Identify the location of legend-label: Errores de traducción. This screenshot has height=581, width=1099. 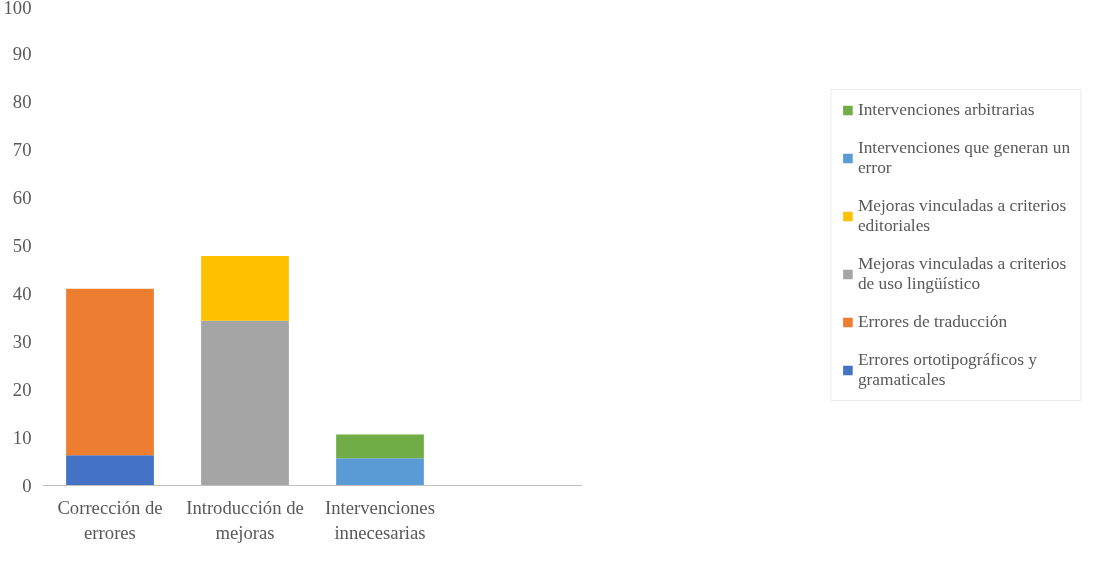
(932, 322).